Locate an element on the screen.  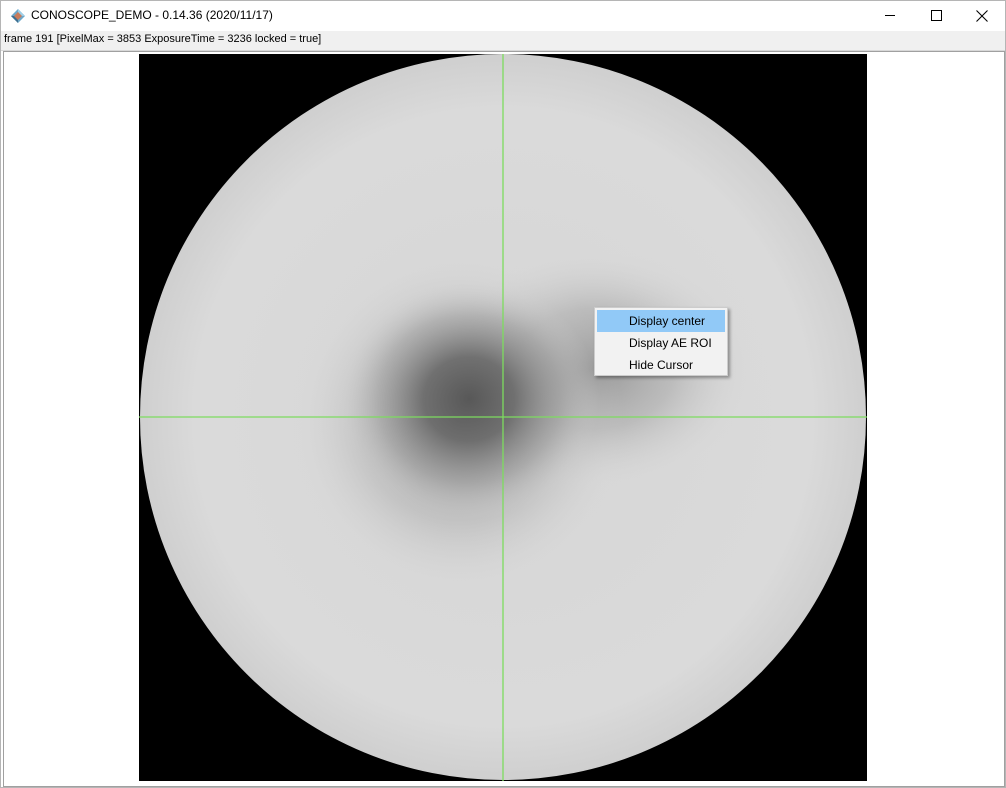
title-bar: CONOSCOPE_DEMO - 0.14.36 (2020/11/17) is located at coordinates (503, 16).